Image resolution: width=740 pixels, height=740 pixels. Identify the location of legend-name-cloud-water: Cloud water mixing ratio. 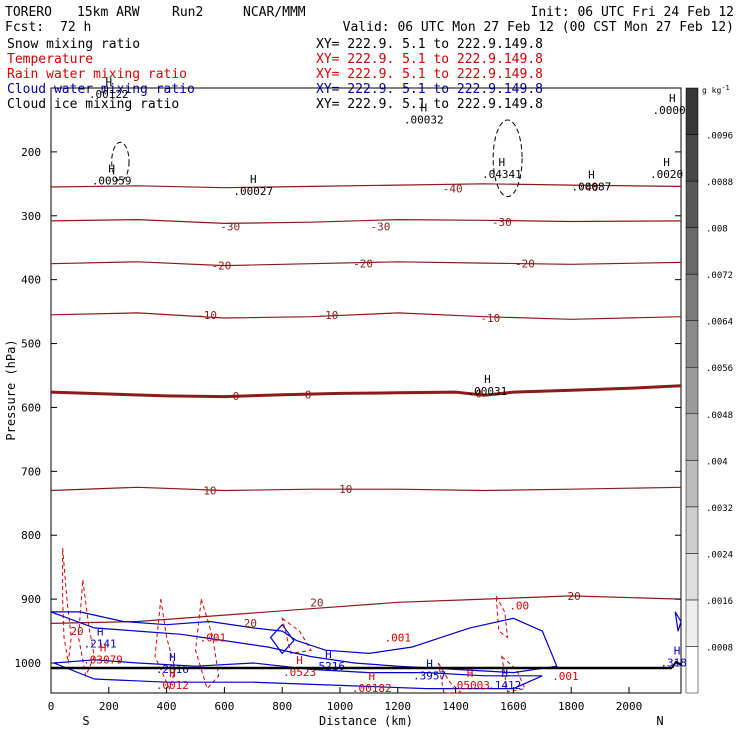
(101, 89).